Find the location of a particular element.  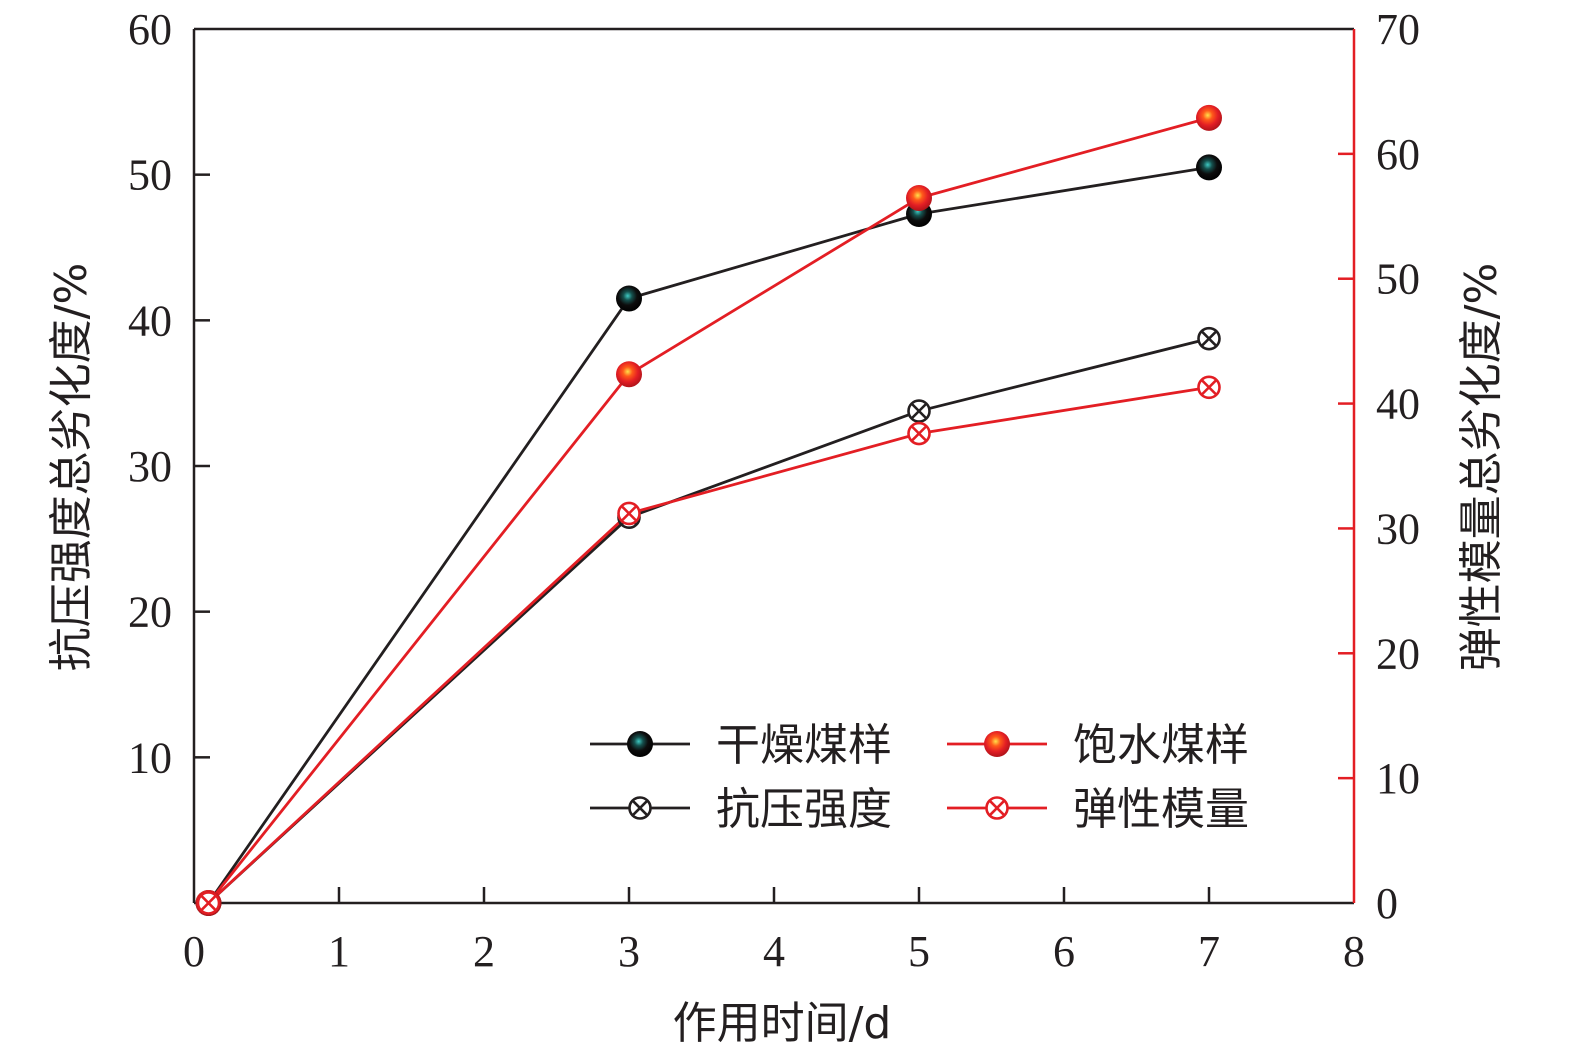

y-right-tick-label: 10 is located at coordinates (1398, 778).